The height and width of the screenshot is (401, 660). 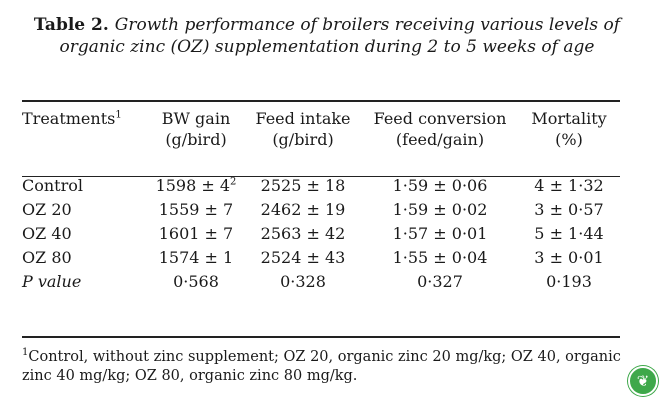 I want to click on p-value-row: P value 0·568 0·328 0·327 0·193, so click(x=321, y=282).